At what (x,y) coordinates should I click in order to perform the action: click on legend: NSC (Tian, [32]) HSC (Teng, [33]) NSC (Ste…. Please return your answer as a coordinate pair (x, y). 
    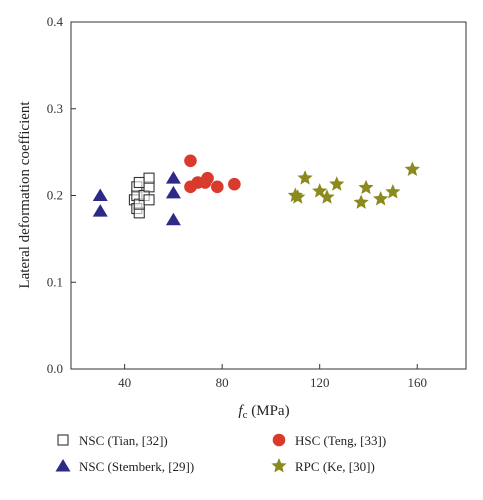
    Looking at the image, I should click on (220, 453).